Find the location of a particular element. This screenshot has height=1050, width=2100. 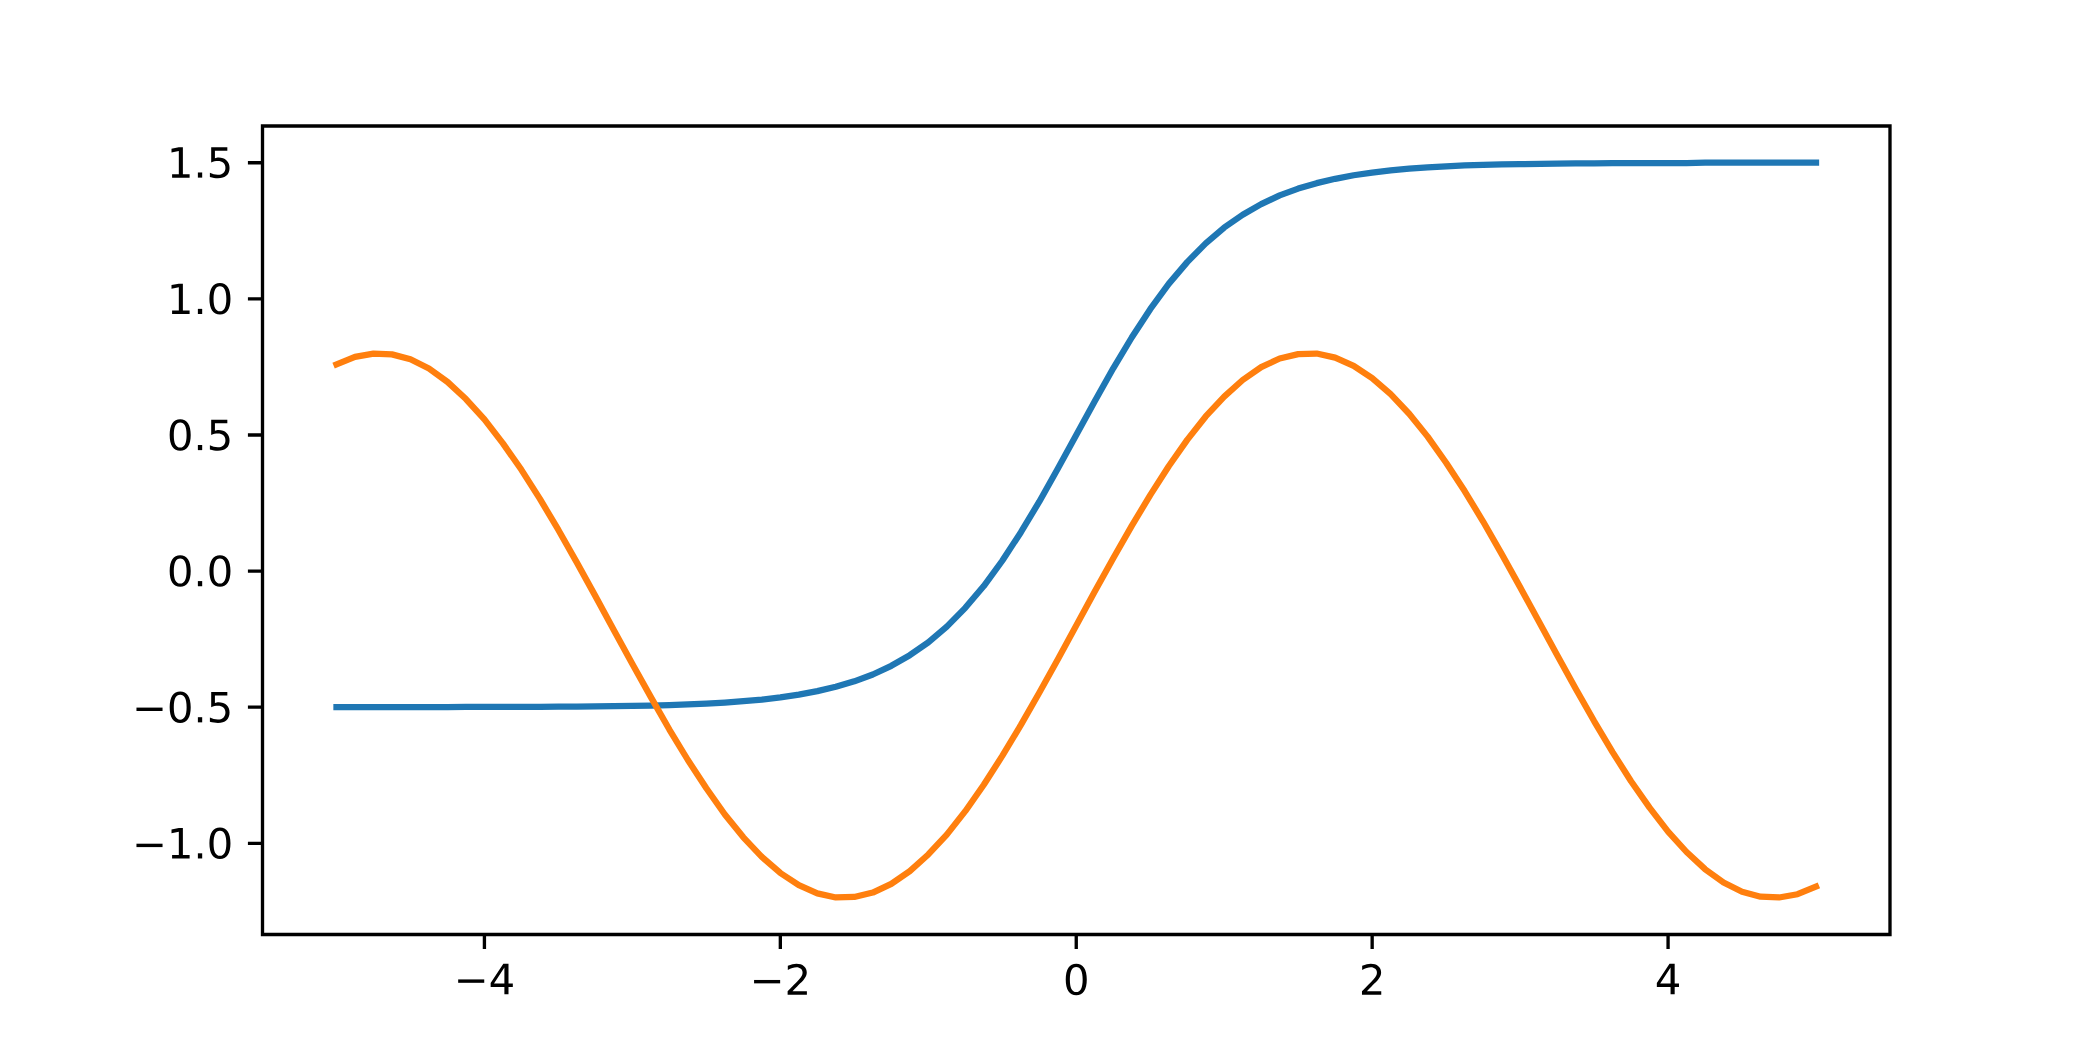

x-tick-label: 0 is located at coordinates (1076, 979).